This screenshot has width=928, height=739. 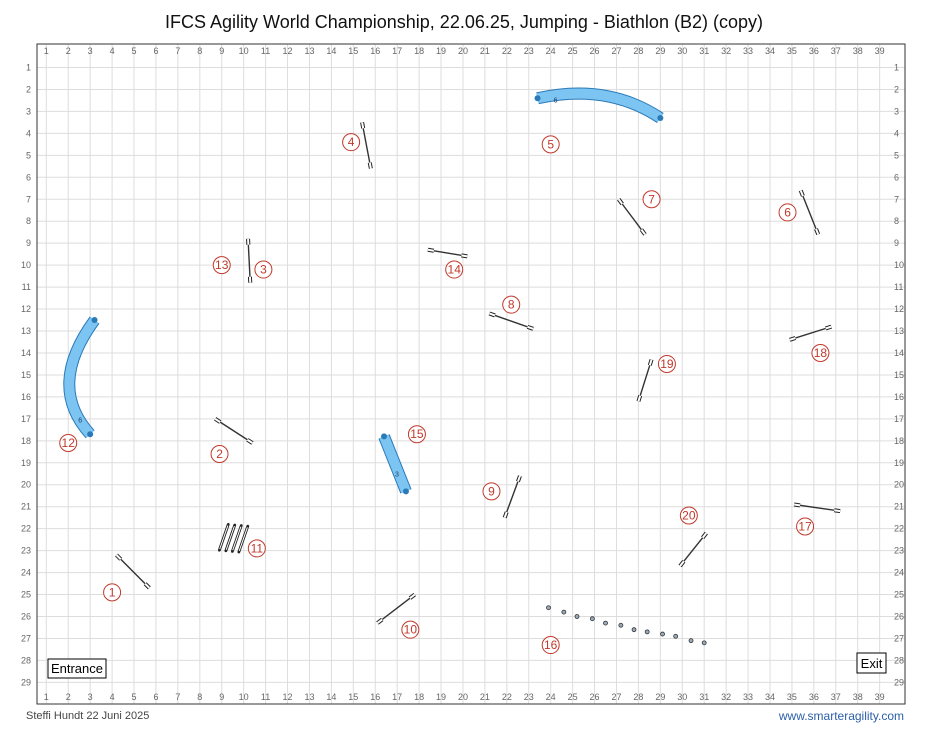 What do you see at coordinates (573, 697) in the screenshot?
I see `col-tick-bottom: 25` at bounding box center [573, 697].